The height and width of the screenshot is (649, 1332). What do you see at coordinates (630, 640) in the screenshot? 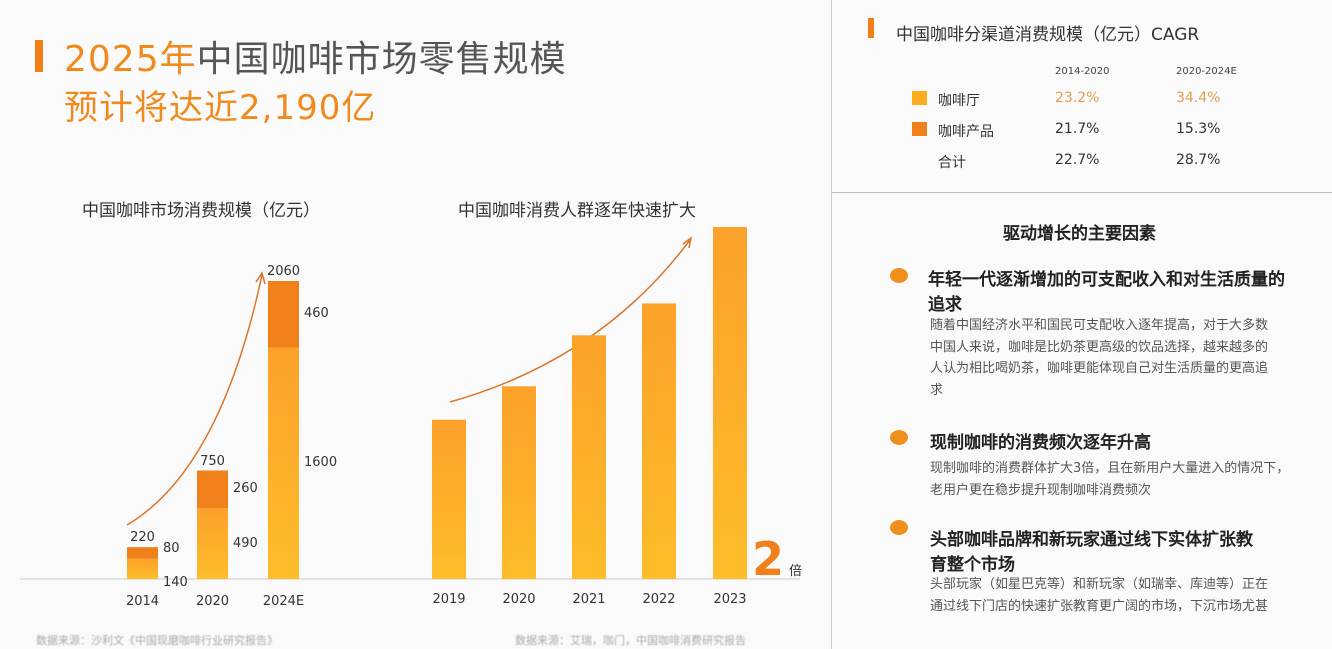
I see `source-right: 数据来源：艾瑞，咖门，中国咖啡消费研究报告` at bounding box center [630, 640].